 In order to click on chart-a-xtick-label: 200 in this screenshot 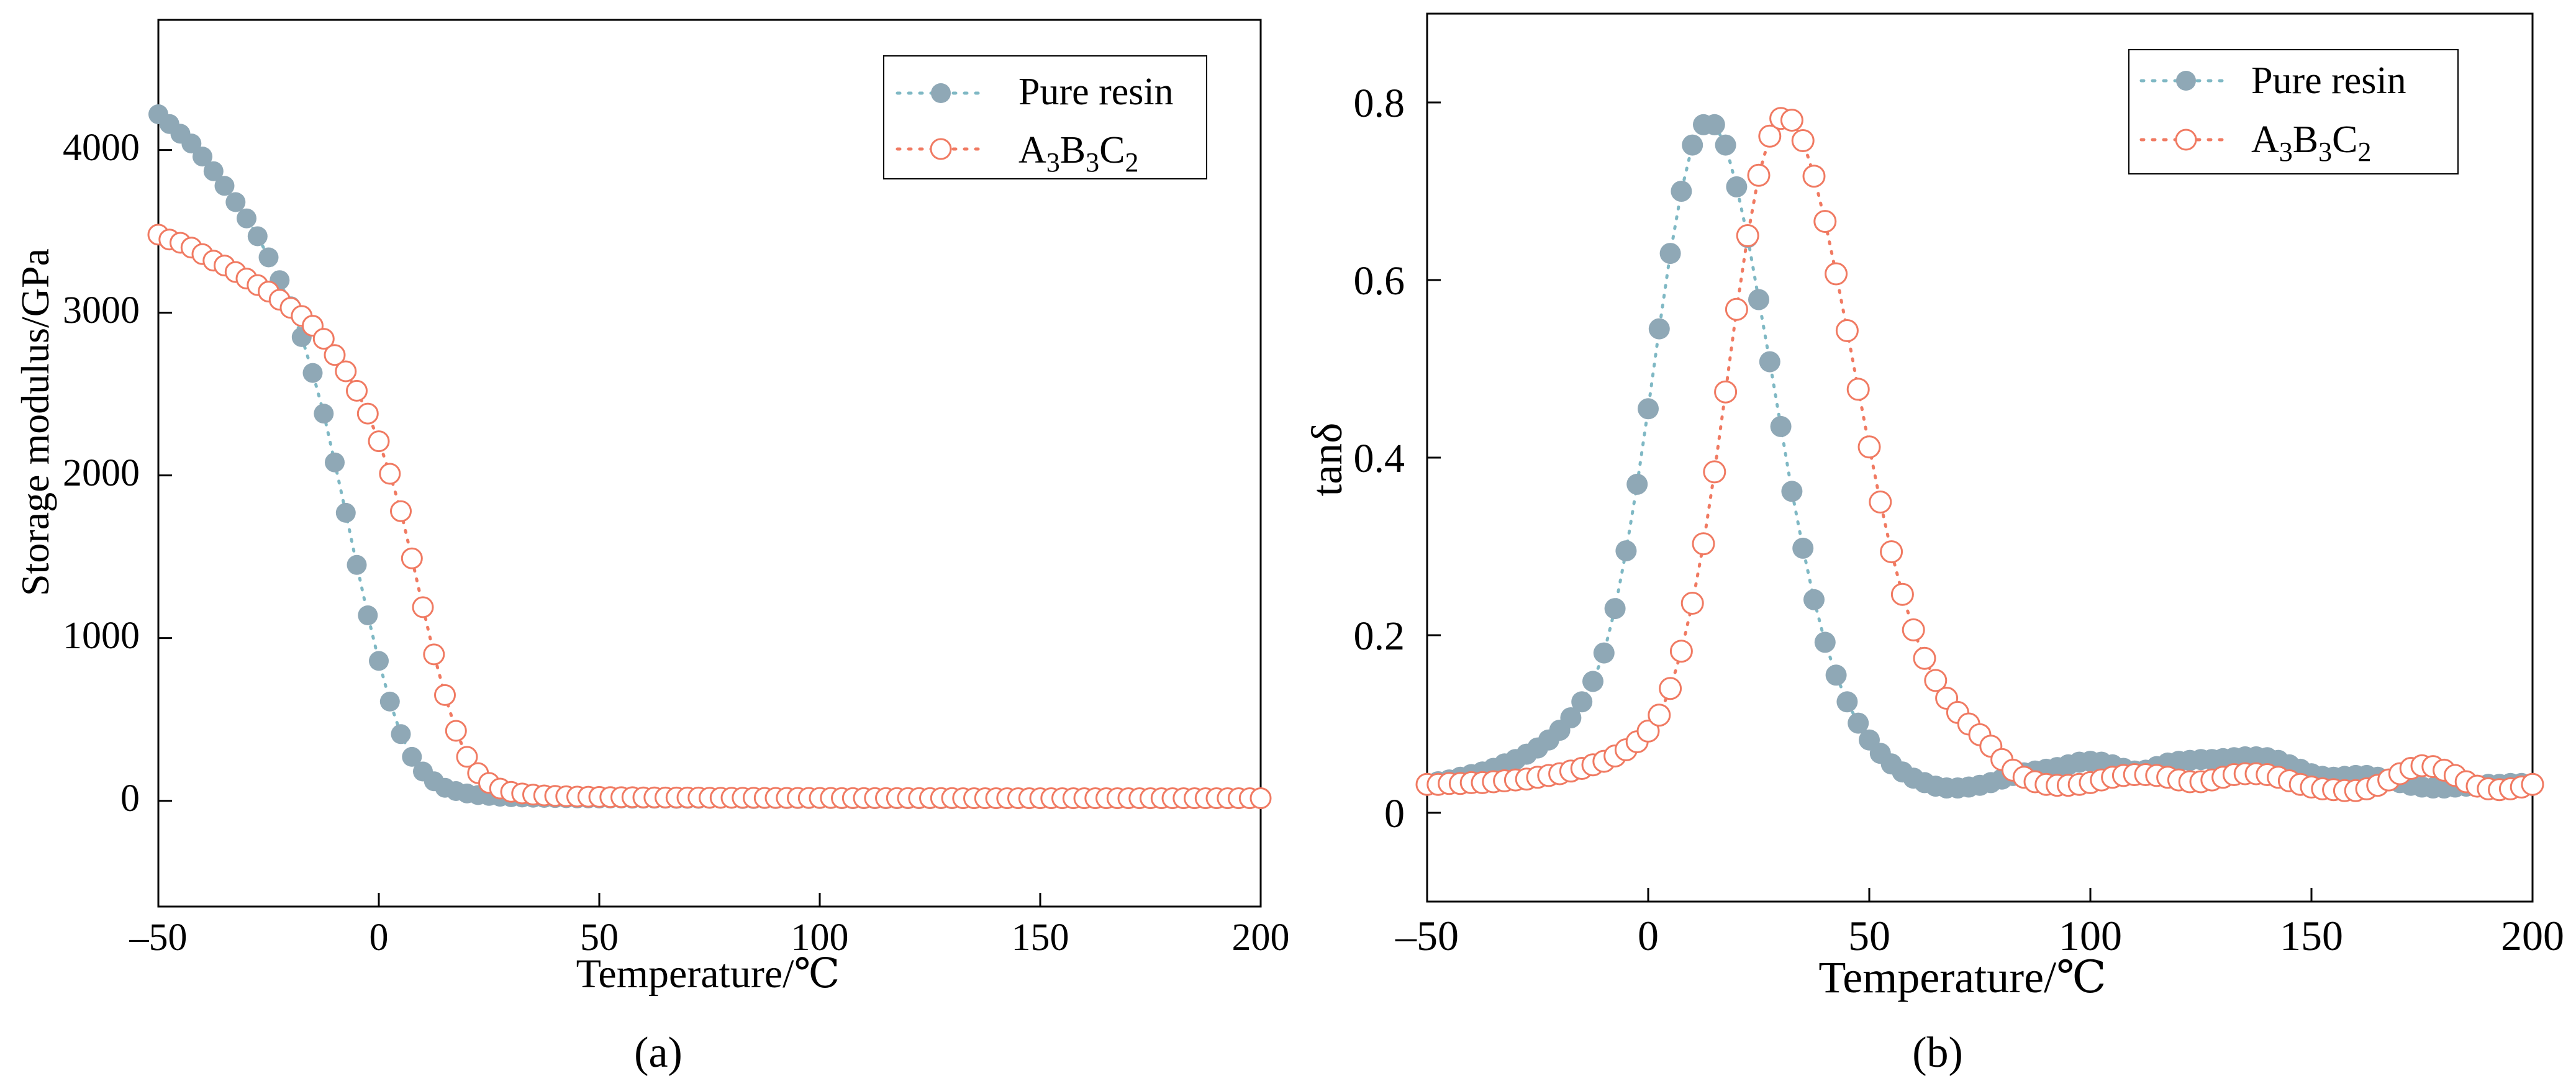, I will do `click(1261, 937)`.